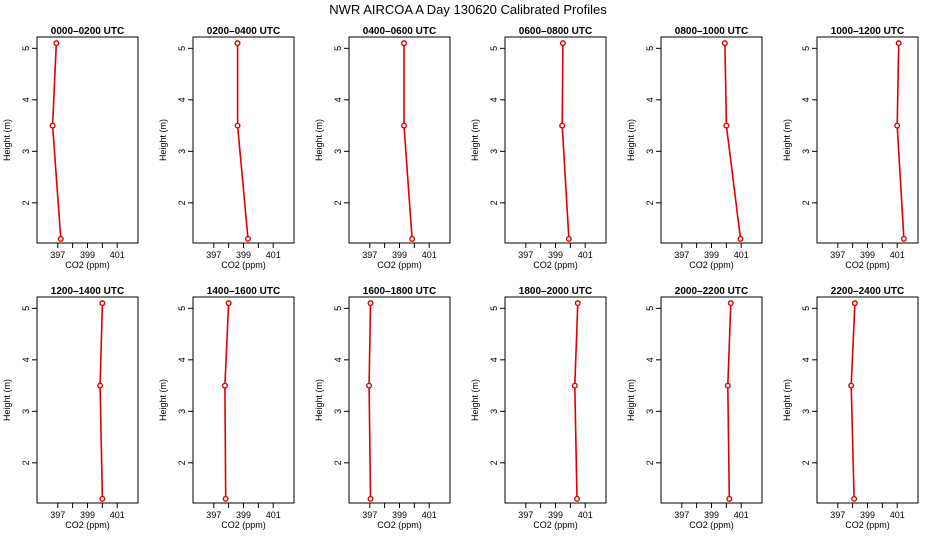  What do you see at coordinates (867, 291) in the screenshot?
I see `panel-title: 2200–2400 UTC` at bounding box center [867, 291].